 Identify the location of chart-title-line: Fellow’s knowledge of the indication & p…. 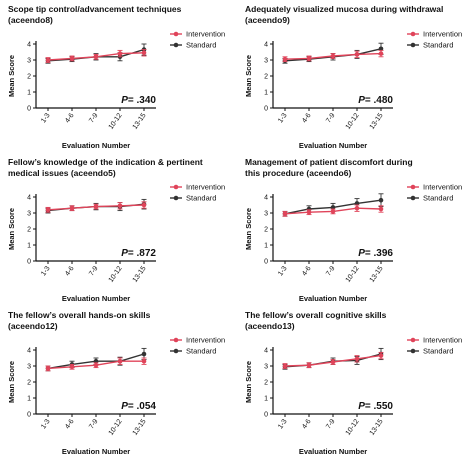
(105, 162).